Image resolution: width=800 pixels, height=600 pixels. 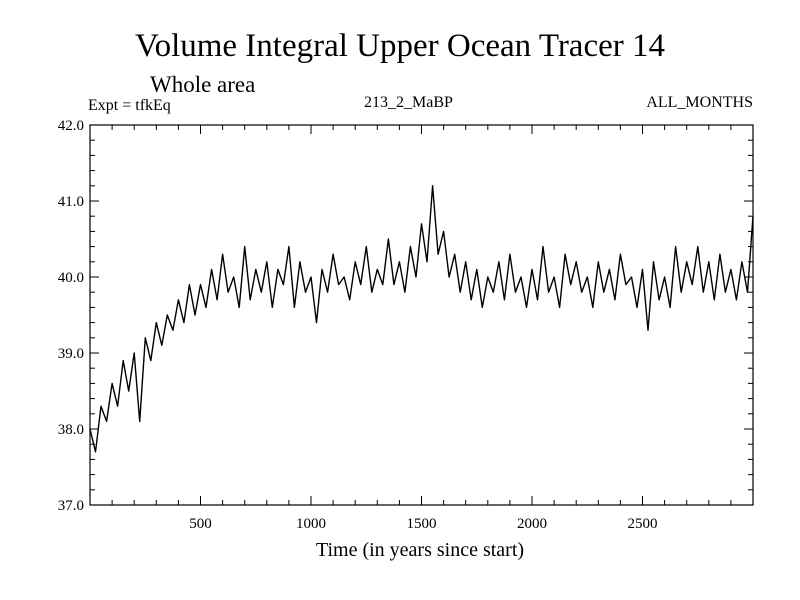 I want to click on x-tick-label: 500, so click(x=200, y=524).